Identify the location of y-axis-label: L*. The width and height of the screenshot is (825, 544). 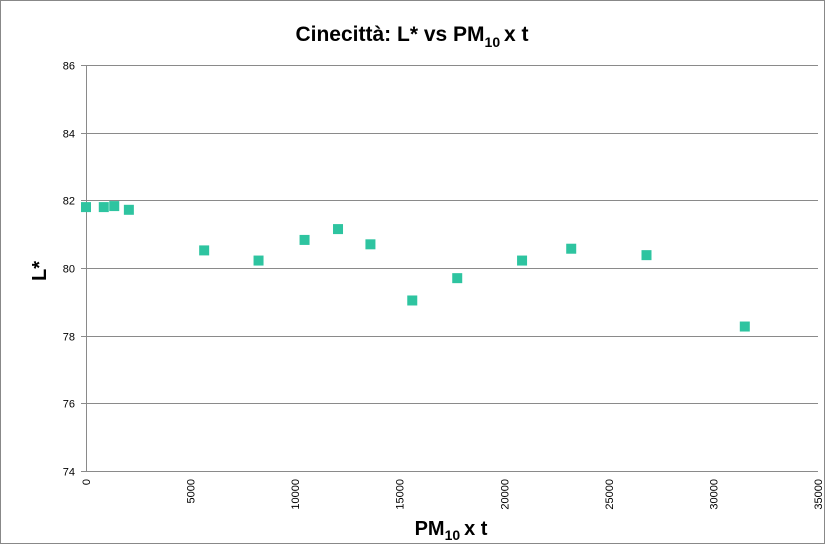
(40, 271).